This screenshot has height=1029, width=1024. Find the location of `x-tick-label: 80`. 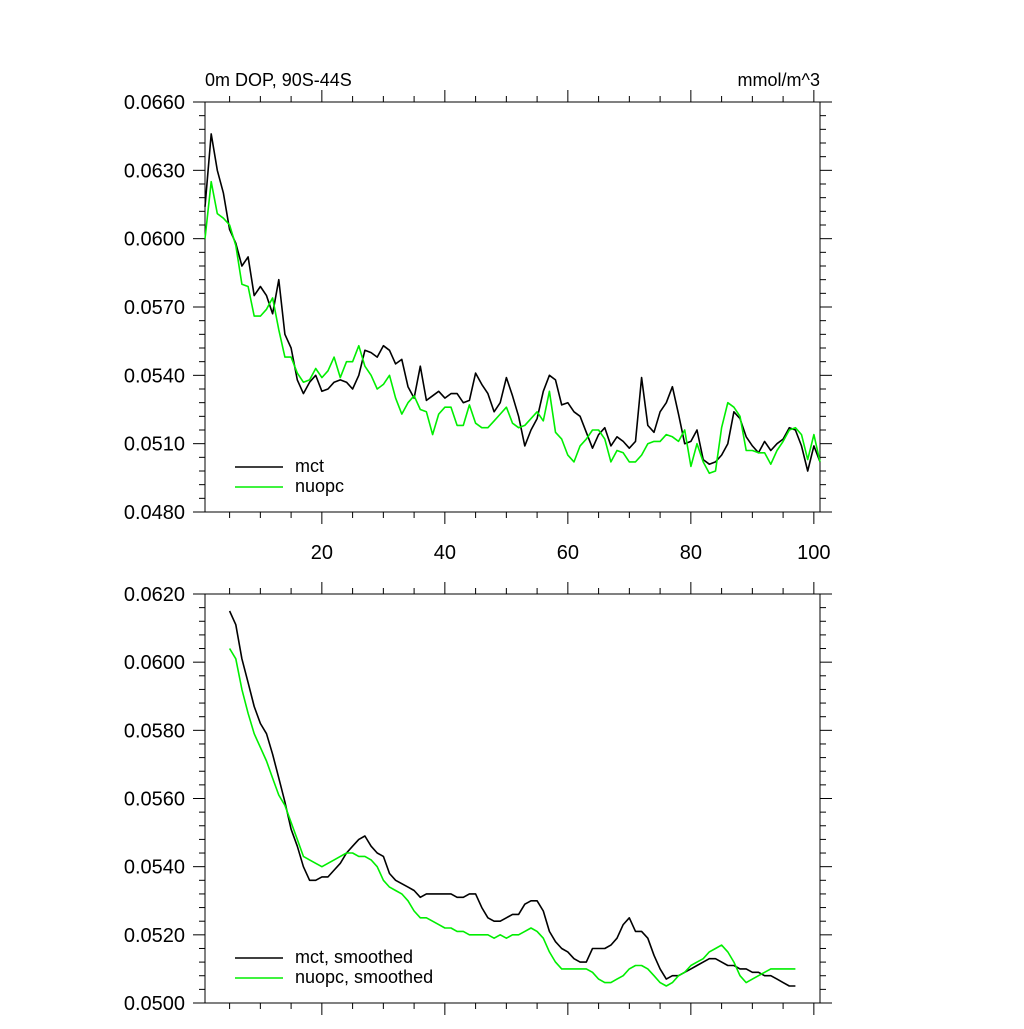

x-tick-label: 80 is located at coordinates (691, 553).